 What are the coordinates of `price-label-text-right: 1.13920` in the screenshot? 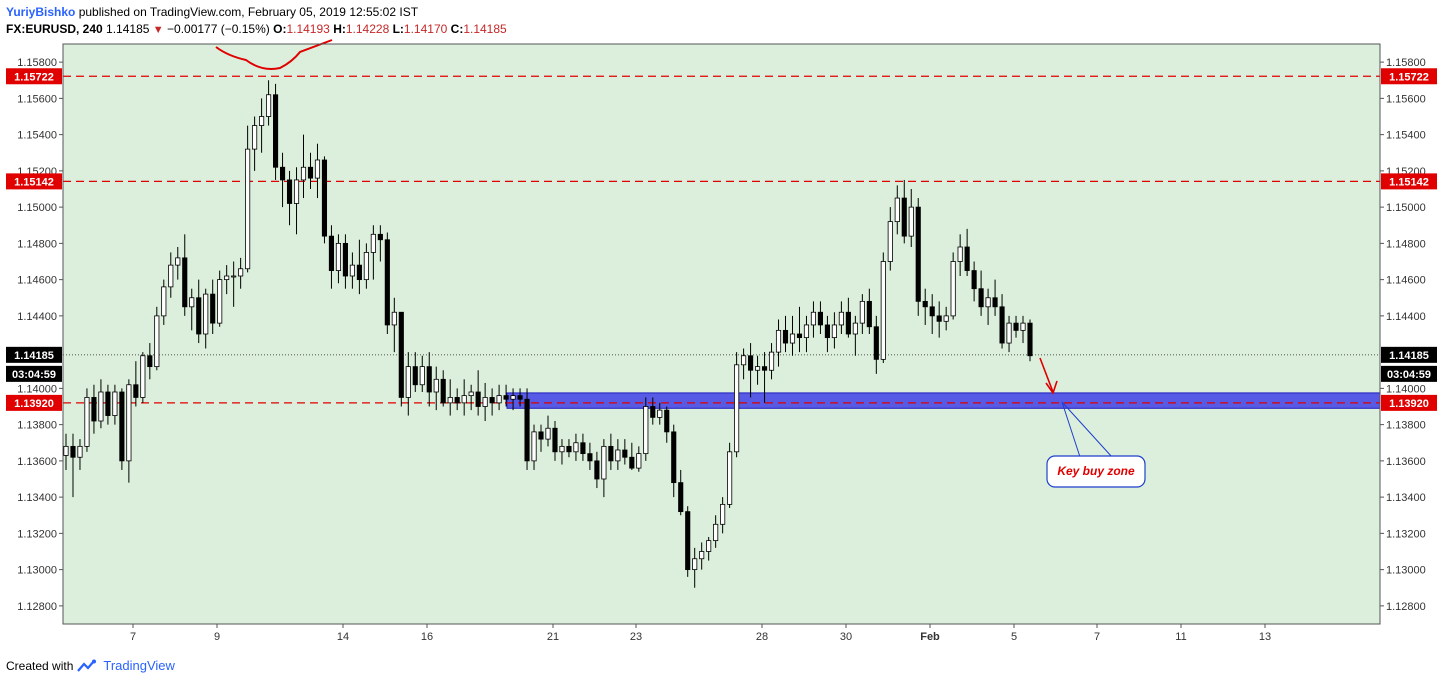 It's located at (1409, 404).